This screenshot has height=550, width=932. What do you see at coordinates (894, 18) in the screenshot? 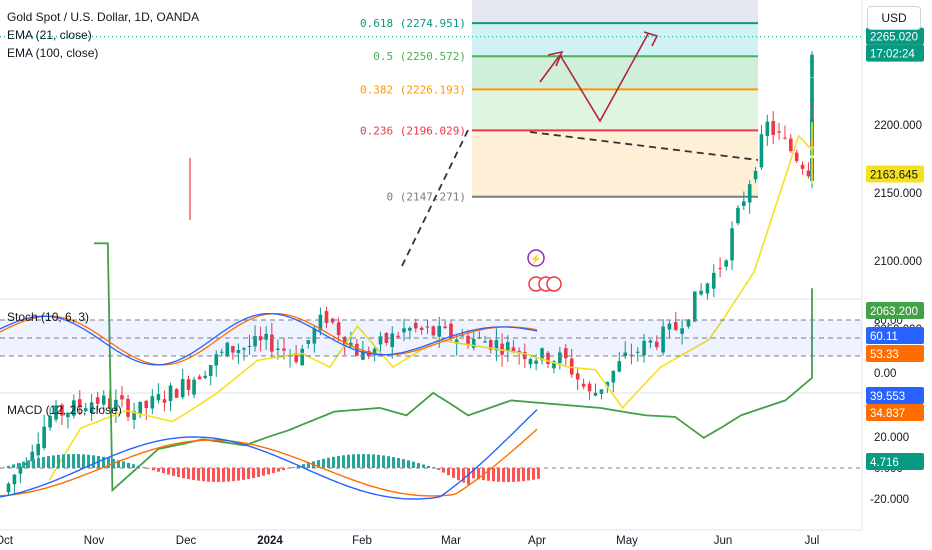
I see `currency-selector: USD` at bounding box center [894, 18].